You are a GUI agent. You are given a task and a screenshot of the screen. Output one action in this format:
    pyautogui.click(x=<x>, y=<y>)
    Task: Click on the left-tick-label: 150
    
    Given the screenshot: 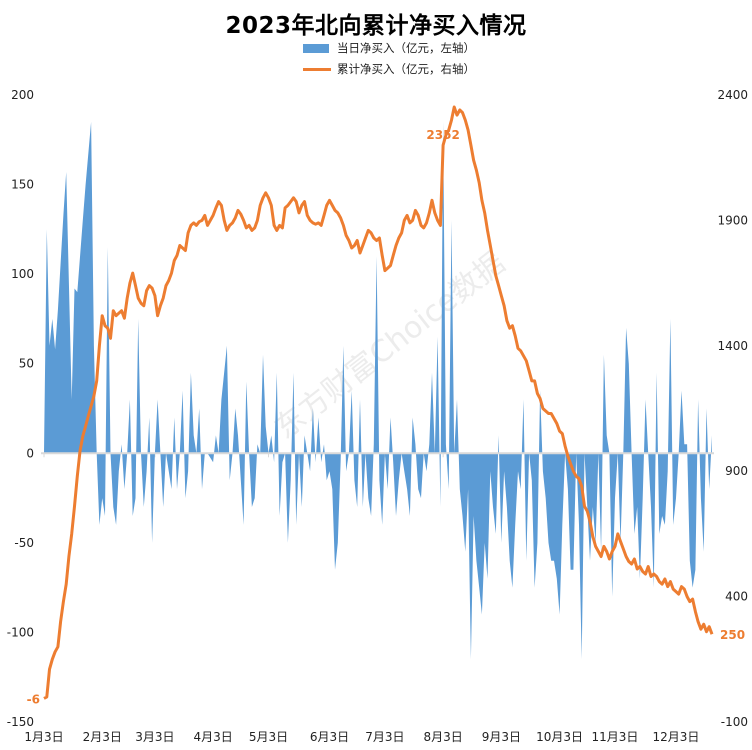 What is the action you would take?
    pyautogui.click(x=22, y=185)
    